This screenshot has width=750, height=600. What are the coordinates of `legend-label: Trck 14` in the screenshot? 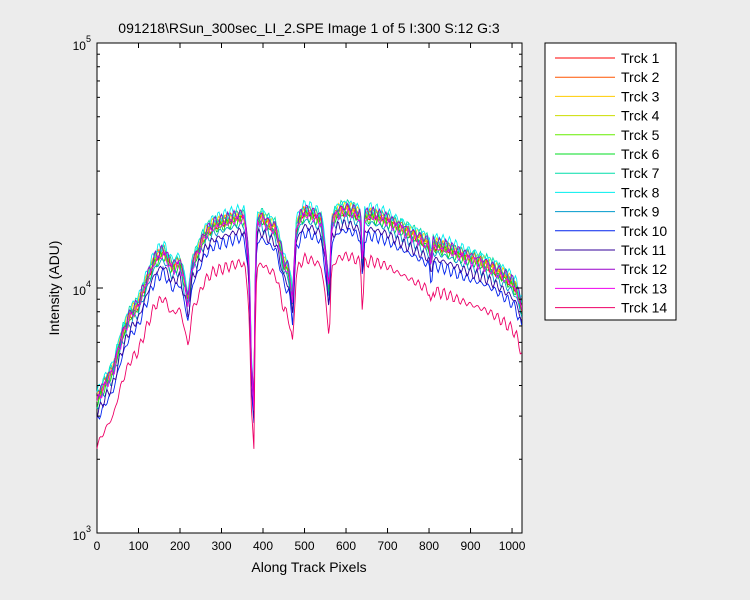 It's located at (644, 308).